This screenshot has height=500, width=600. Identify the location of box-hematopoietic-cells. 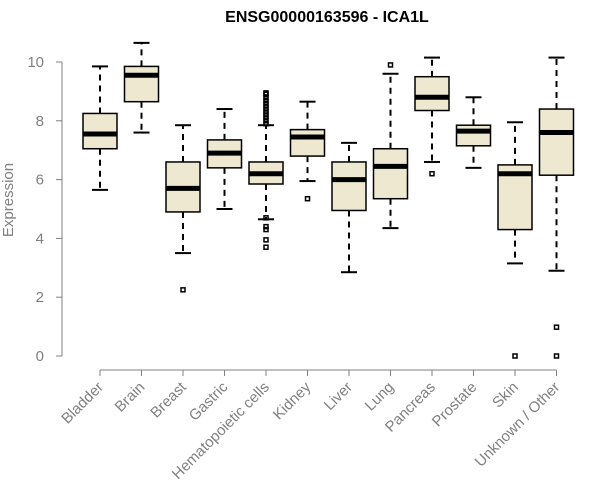
(266, 170).